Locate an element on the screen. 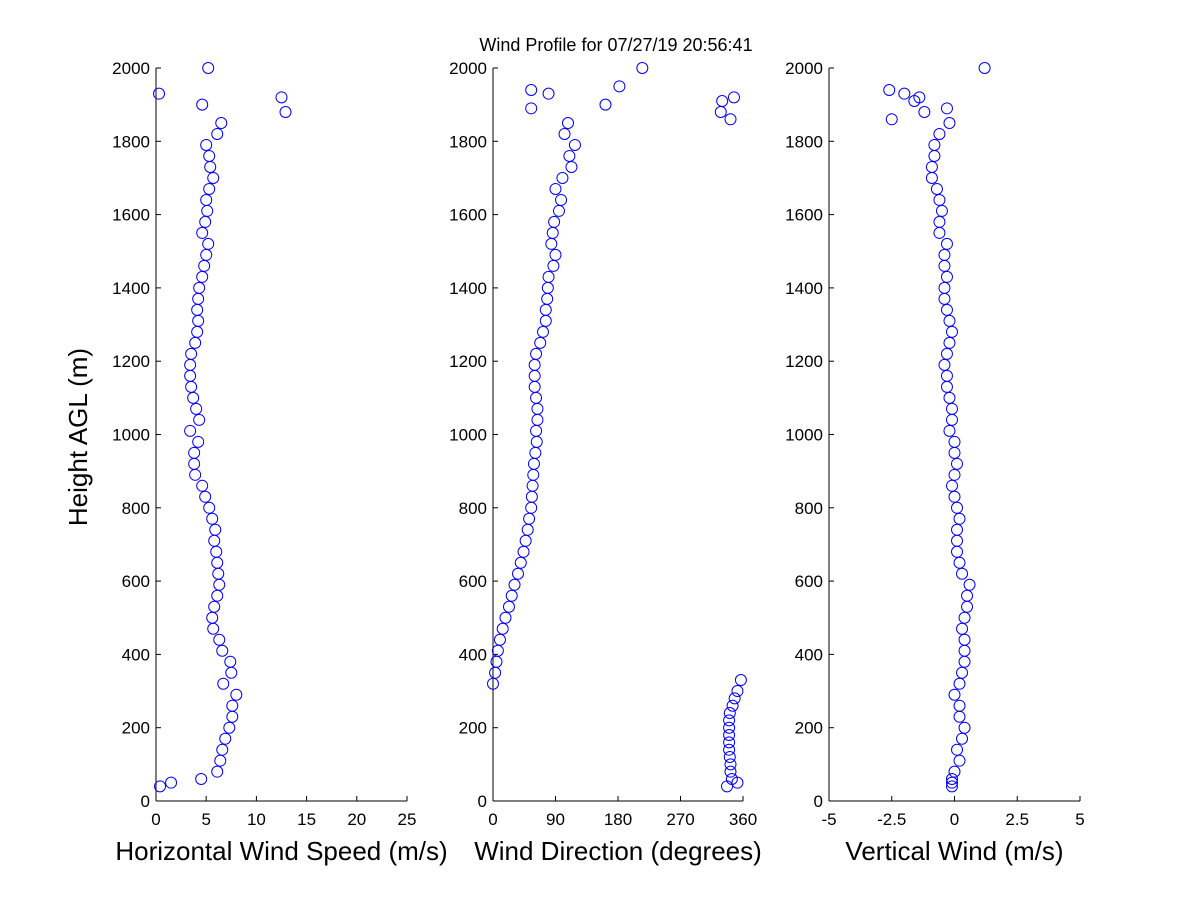  wind-direction-y-tick-label: 600 is located at coordinates (473, 581).